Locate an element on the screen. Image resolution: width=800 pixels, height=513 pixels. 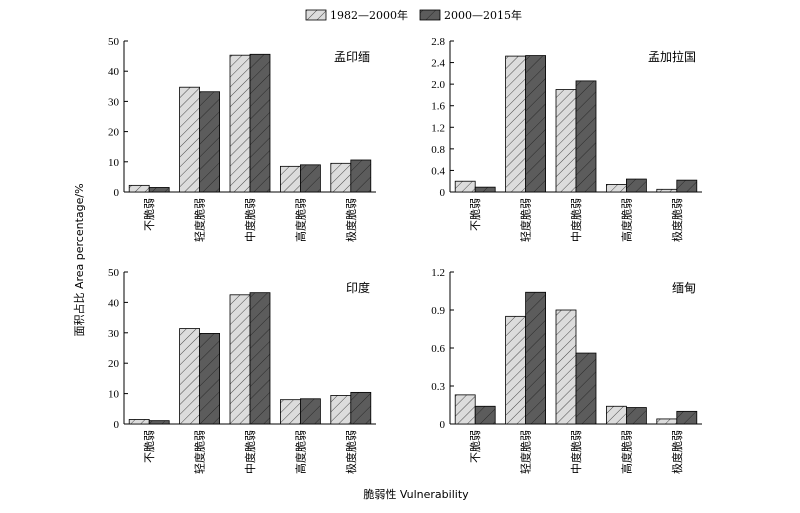
legend: 1982—2000年 2000—2015年 is located at coordinates (413, 15).